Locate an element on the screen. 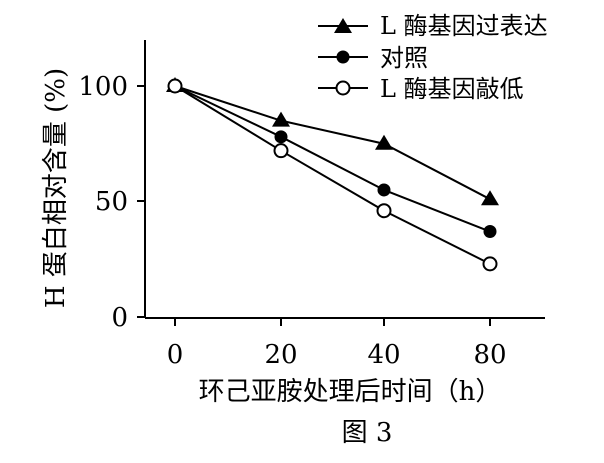 This screenshot has width=604, height=463. series-line-overexpression is located at coordinates (332, 143).